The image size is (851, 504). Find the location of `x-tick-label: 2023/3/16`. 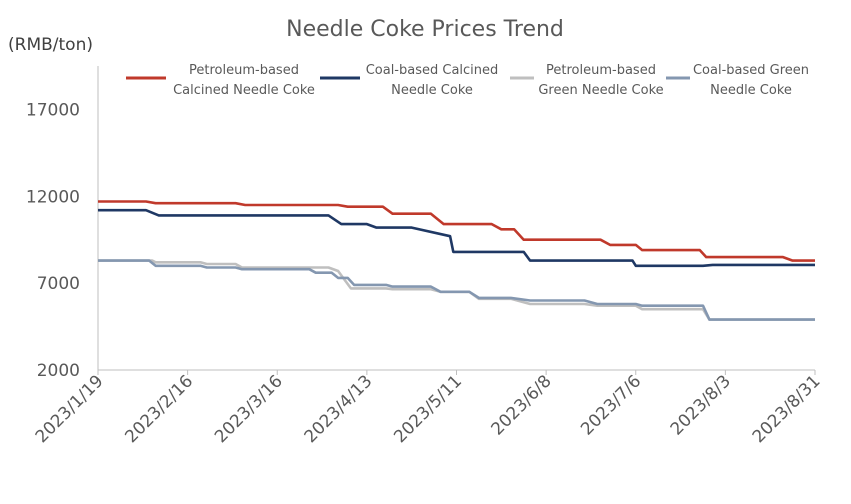

x-tick-label: 2023/3/16 is located at coordinates (249, 409).